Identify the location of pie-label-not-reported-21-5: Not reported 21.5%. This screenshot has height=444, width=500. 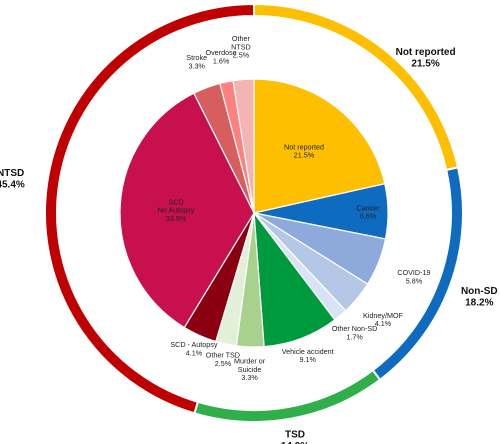
(304, 150).